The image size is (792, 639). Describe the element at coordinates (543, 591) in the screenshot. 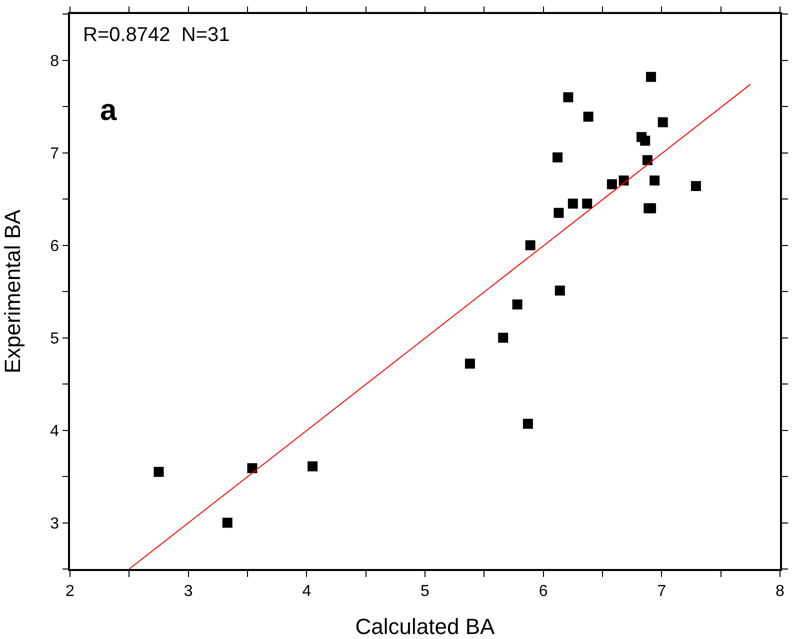

I see `x-tick-label: 6` at that location.